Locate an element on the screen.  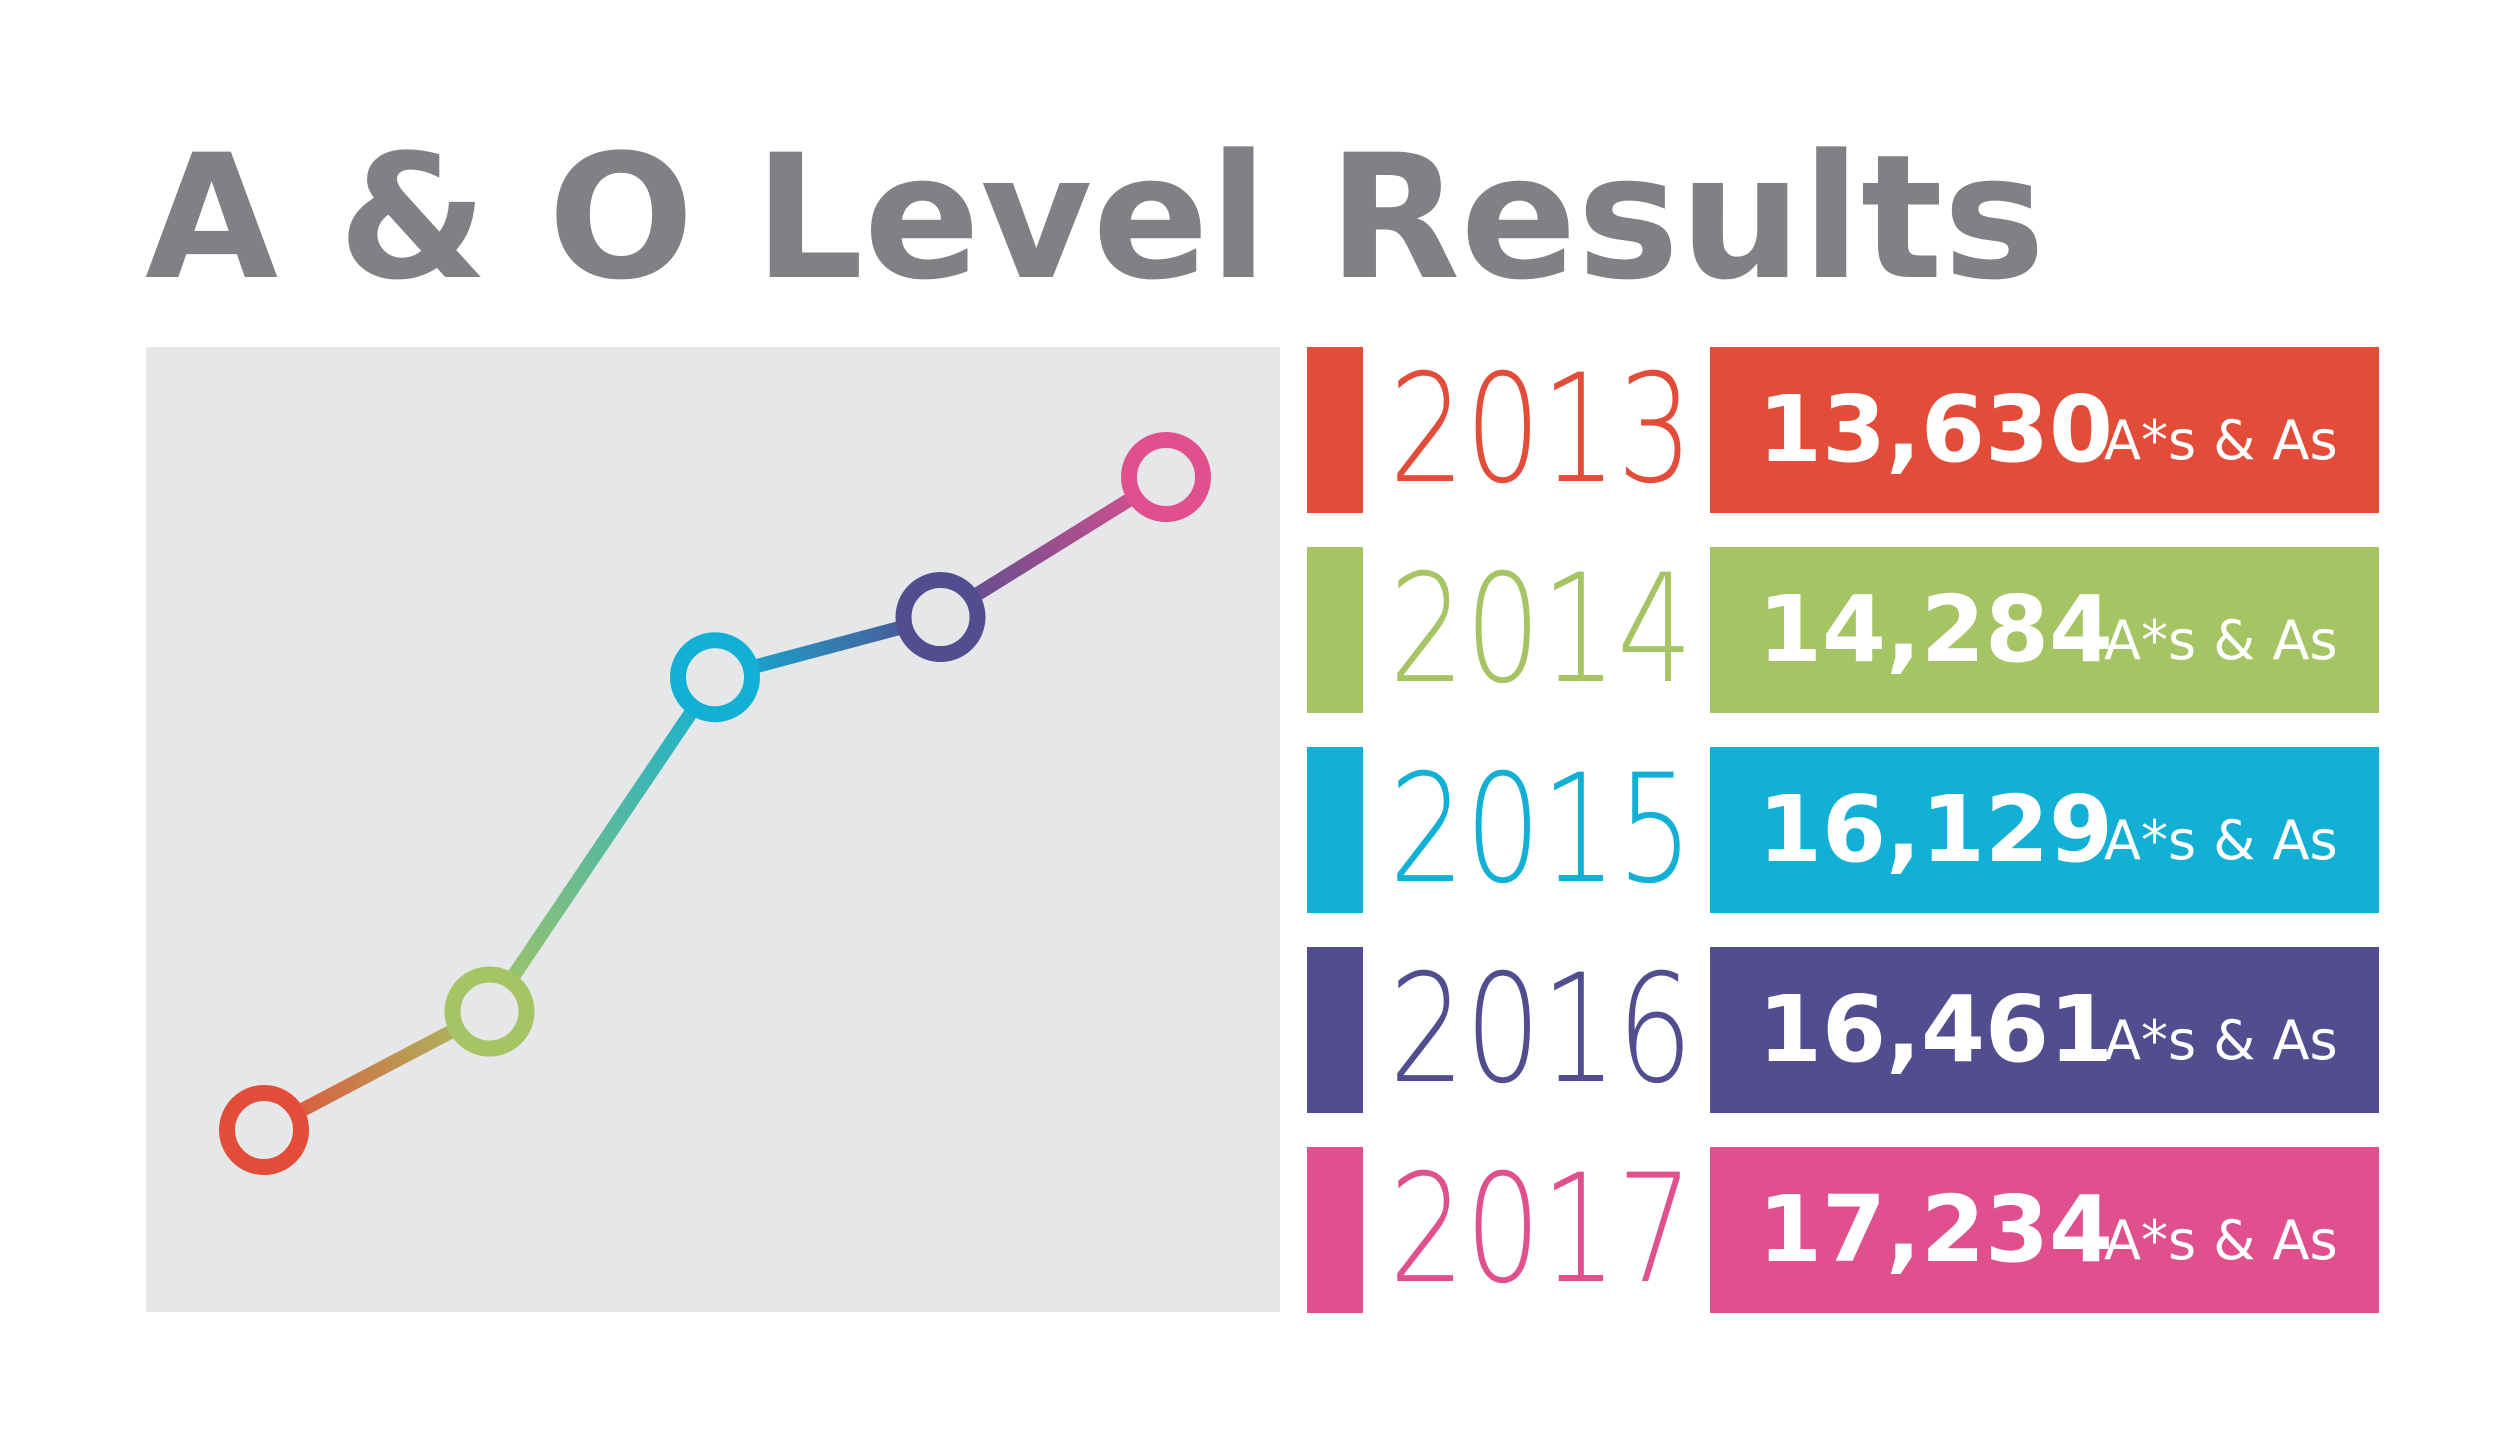
year-label: 2017 is located at coordinates (1541, 1230).